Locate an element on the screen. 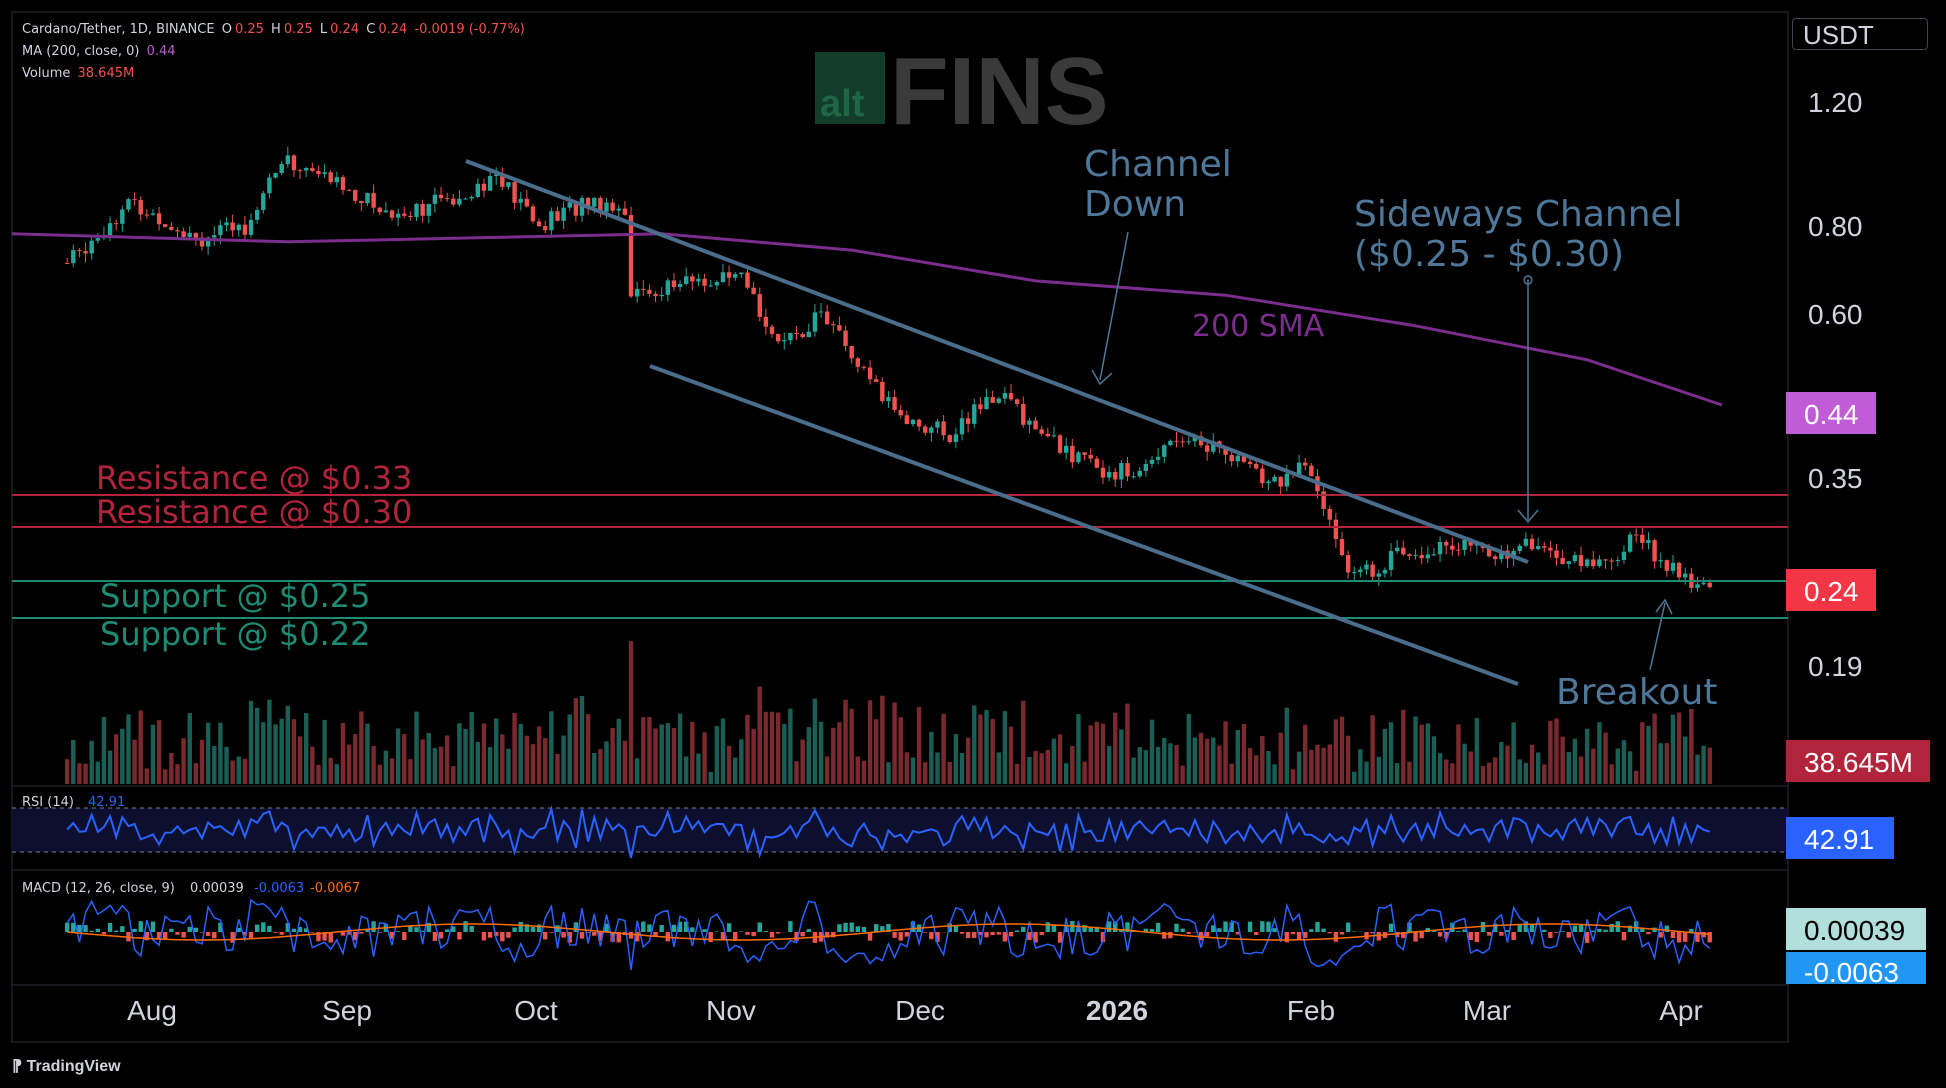  open-value: 0.25 is located at coordinates (249, 29).